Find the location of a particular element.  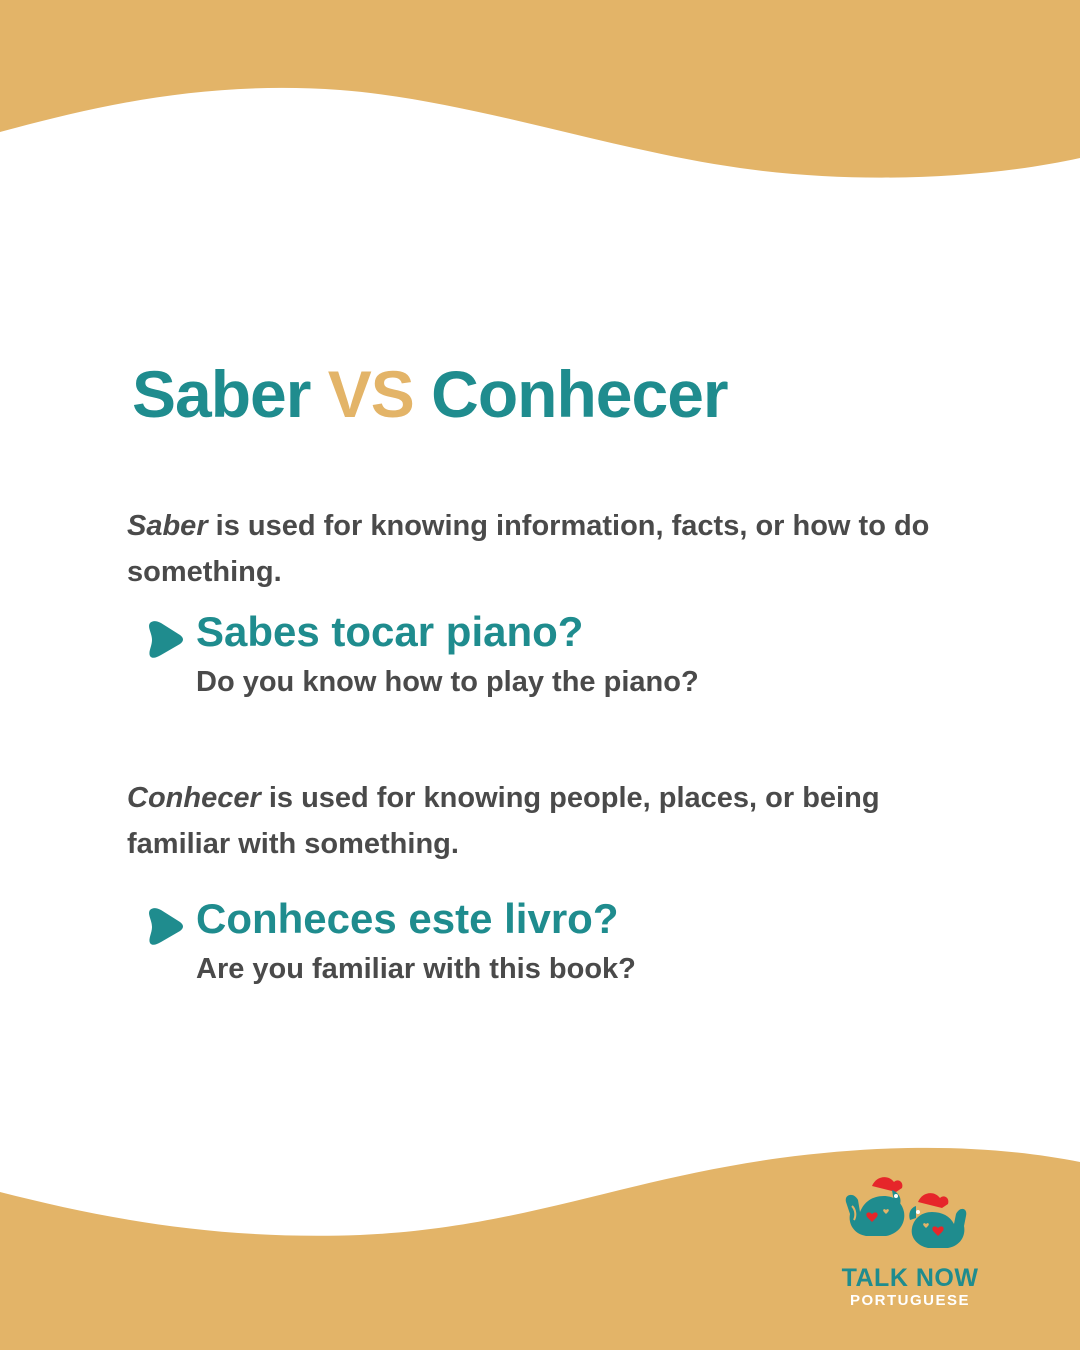

conhecer-example-english: Are you familiar with this book? is located at coordinates (416, 969).